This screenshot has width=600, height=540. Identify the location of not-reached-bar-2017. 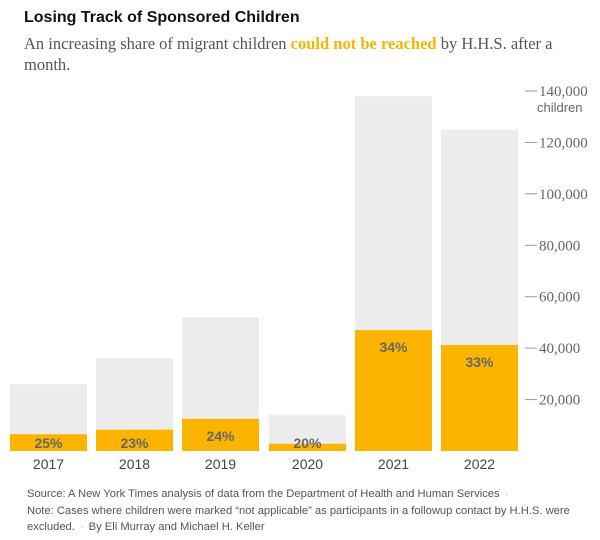
(48, 442).